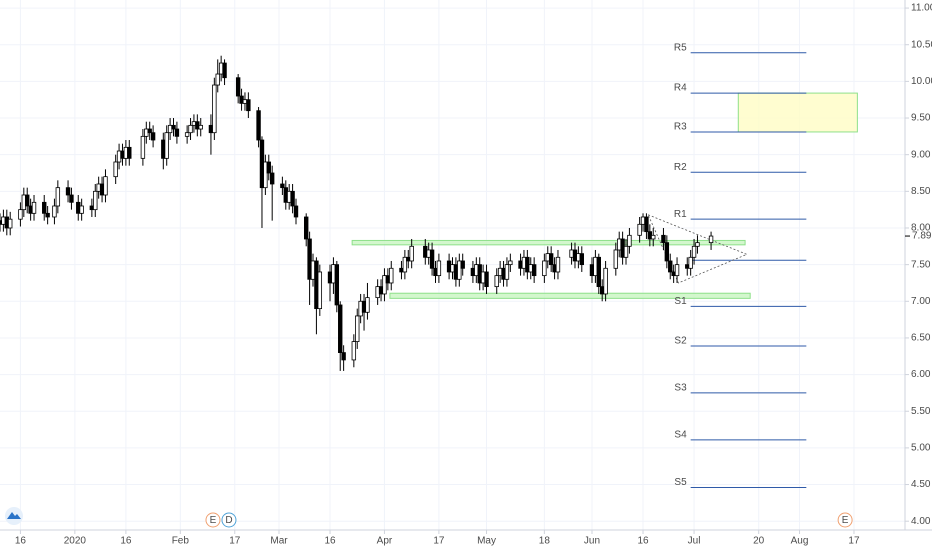  What do you see at coordinates (921, 228) in the screenshot?
I see `y-tick-label: 8.00` at bounding box center [921, 228].